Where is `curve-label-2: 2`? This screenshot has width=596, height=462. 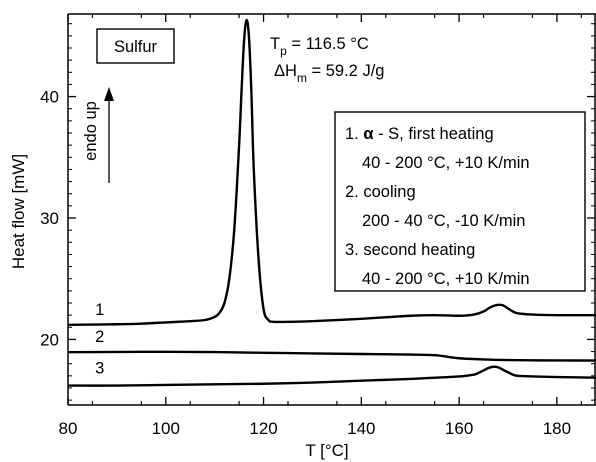
curve-label-2: 2 is located at coordinates (99, 337).